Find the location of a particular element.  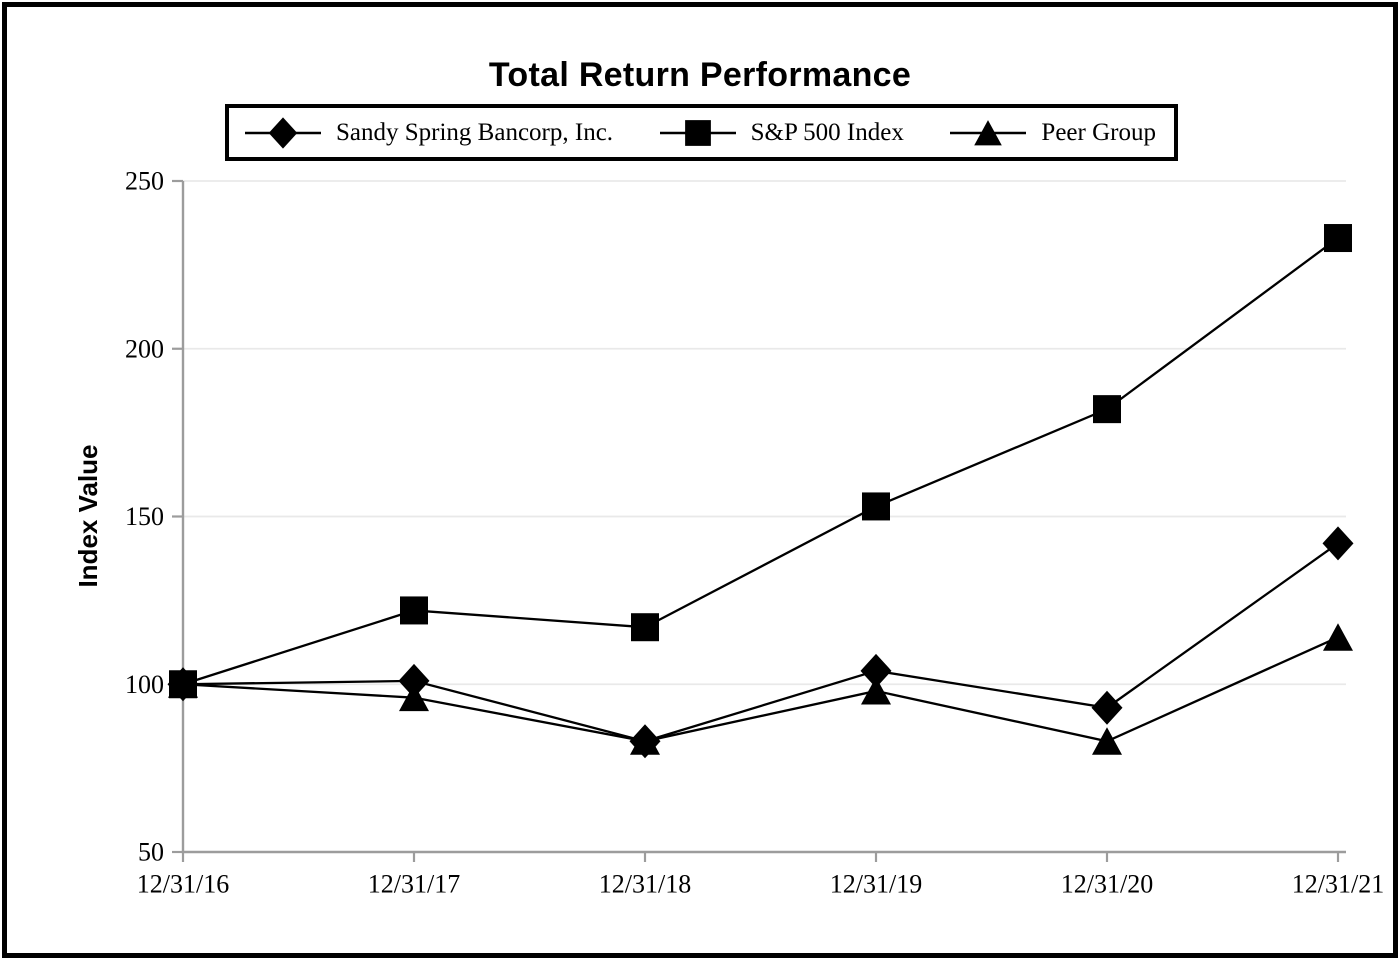

x-tick-label: 12/31/16 is located at coordinates (183, 884).